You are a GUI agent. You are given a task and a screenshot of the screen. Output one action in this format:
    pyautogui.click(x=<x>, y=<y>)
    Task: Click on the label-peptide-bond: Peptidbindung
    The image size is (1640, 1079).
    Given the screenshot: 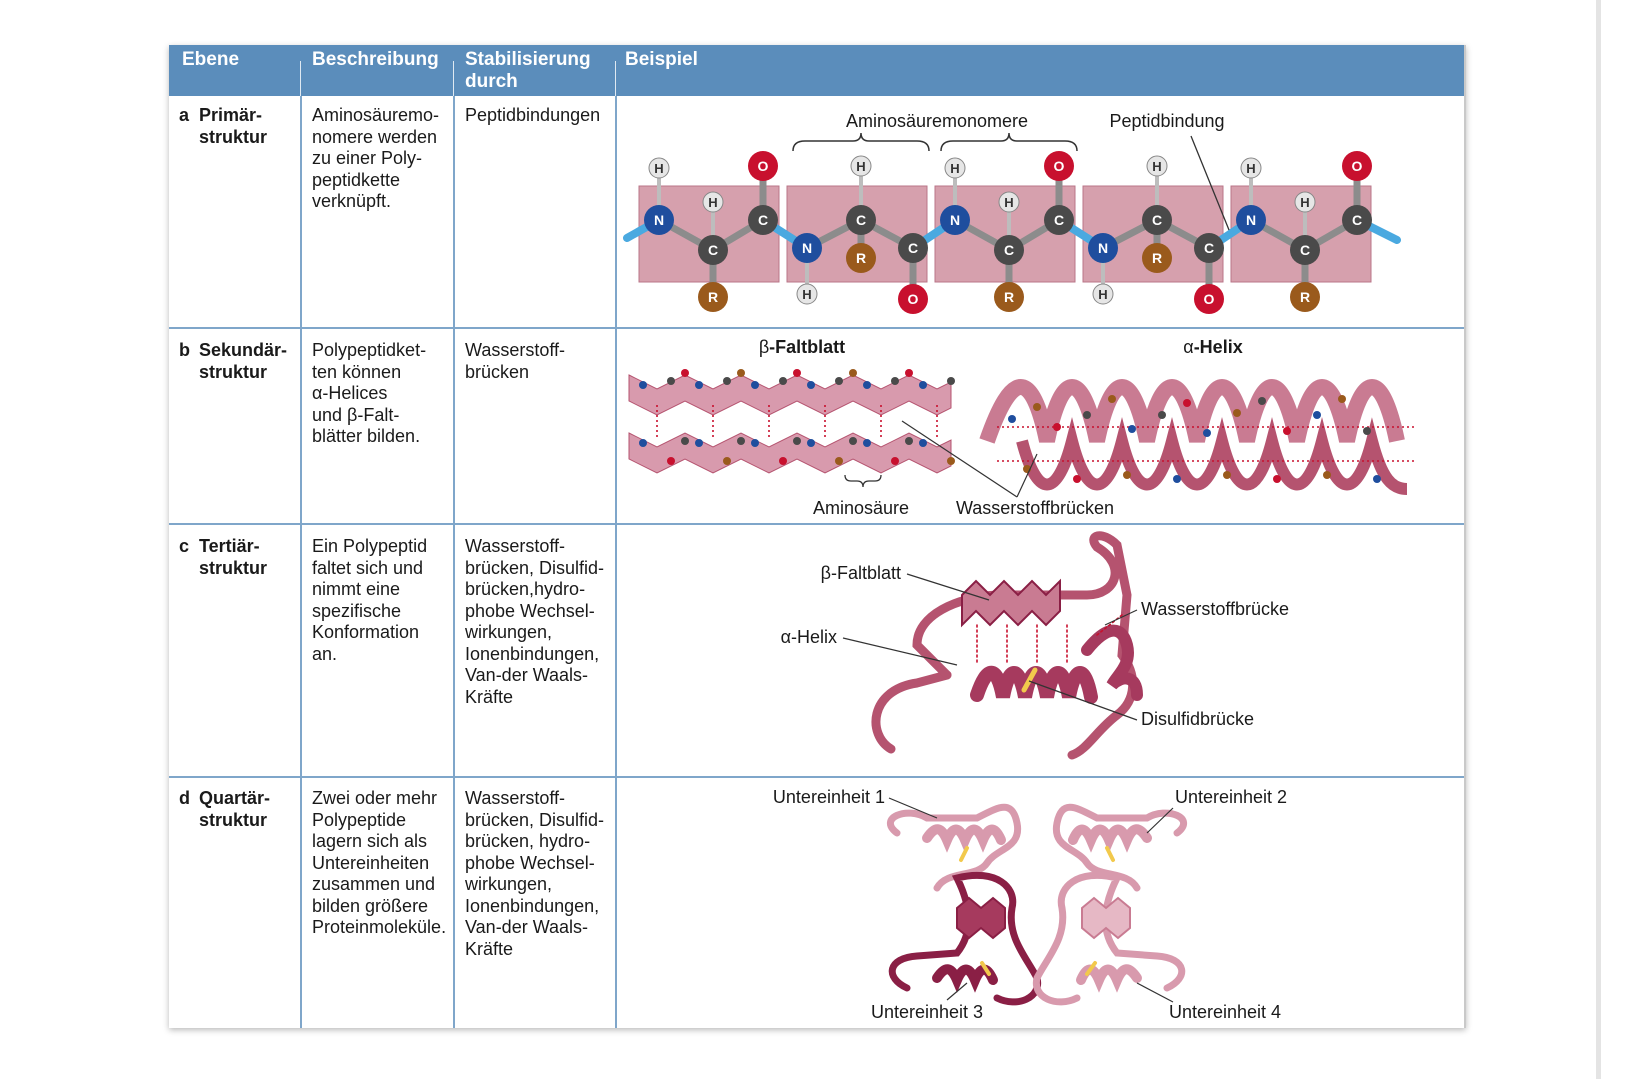 What is the action you would take?
    pyautogui.click(x=1166, y=121)
    